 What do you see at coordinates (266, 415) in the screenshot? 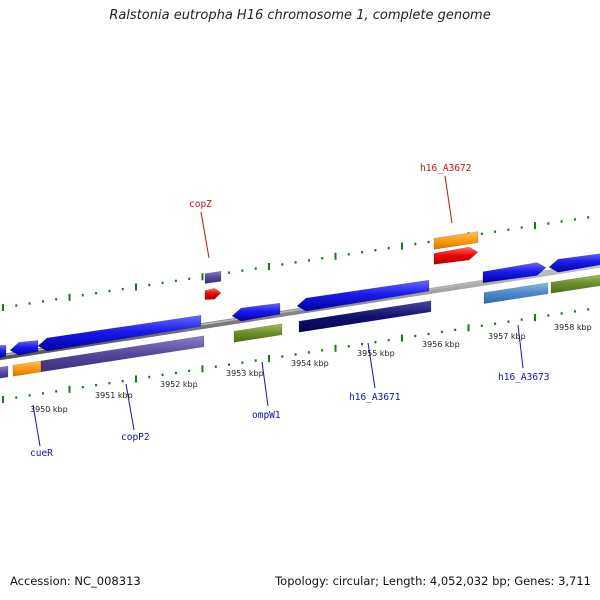
I see `gene-label-ompw1: ompW1` at bounding box center [266, 415].